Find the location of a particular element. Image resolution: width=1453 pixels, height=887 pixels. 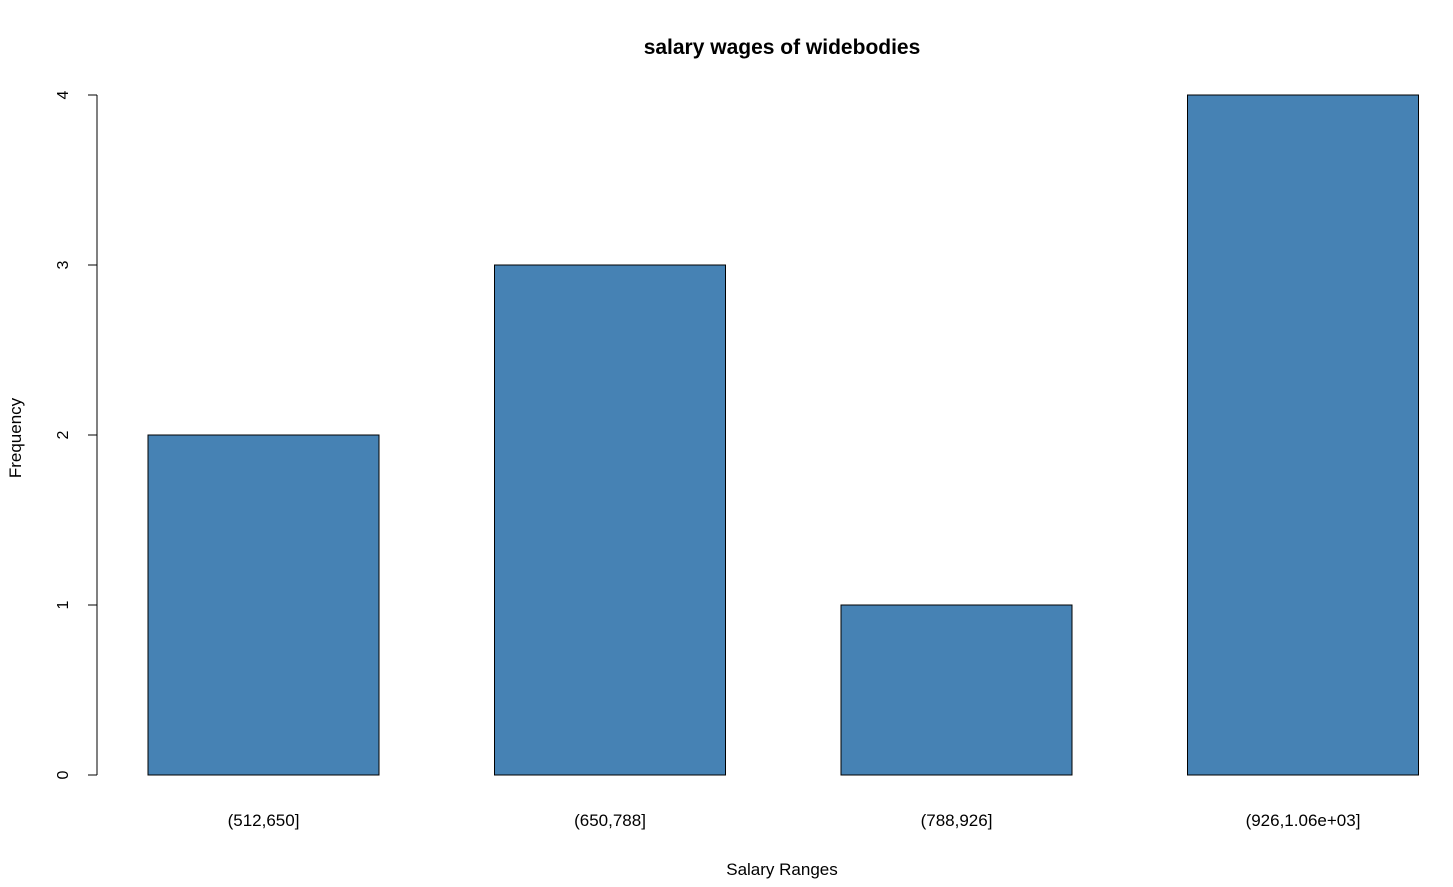

x-tick-label: (788,926] is located at coordinates (957, 820).